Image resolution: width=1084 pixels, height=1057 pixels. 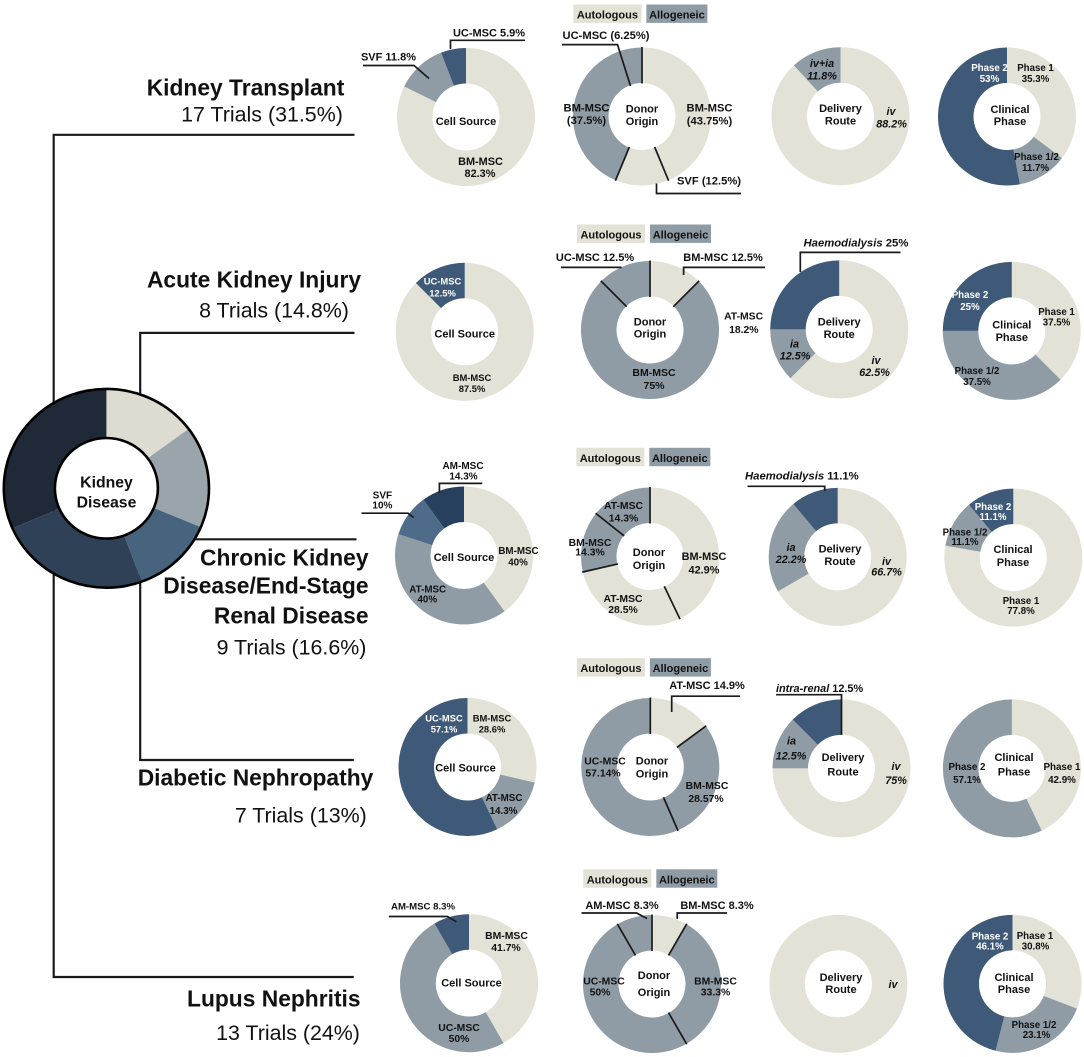 What do you see at coordinates (492, 729) in the screenshot?
I see `svg-text: 28.6%` at bounding box center [492, 729].